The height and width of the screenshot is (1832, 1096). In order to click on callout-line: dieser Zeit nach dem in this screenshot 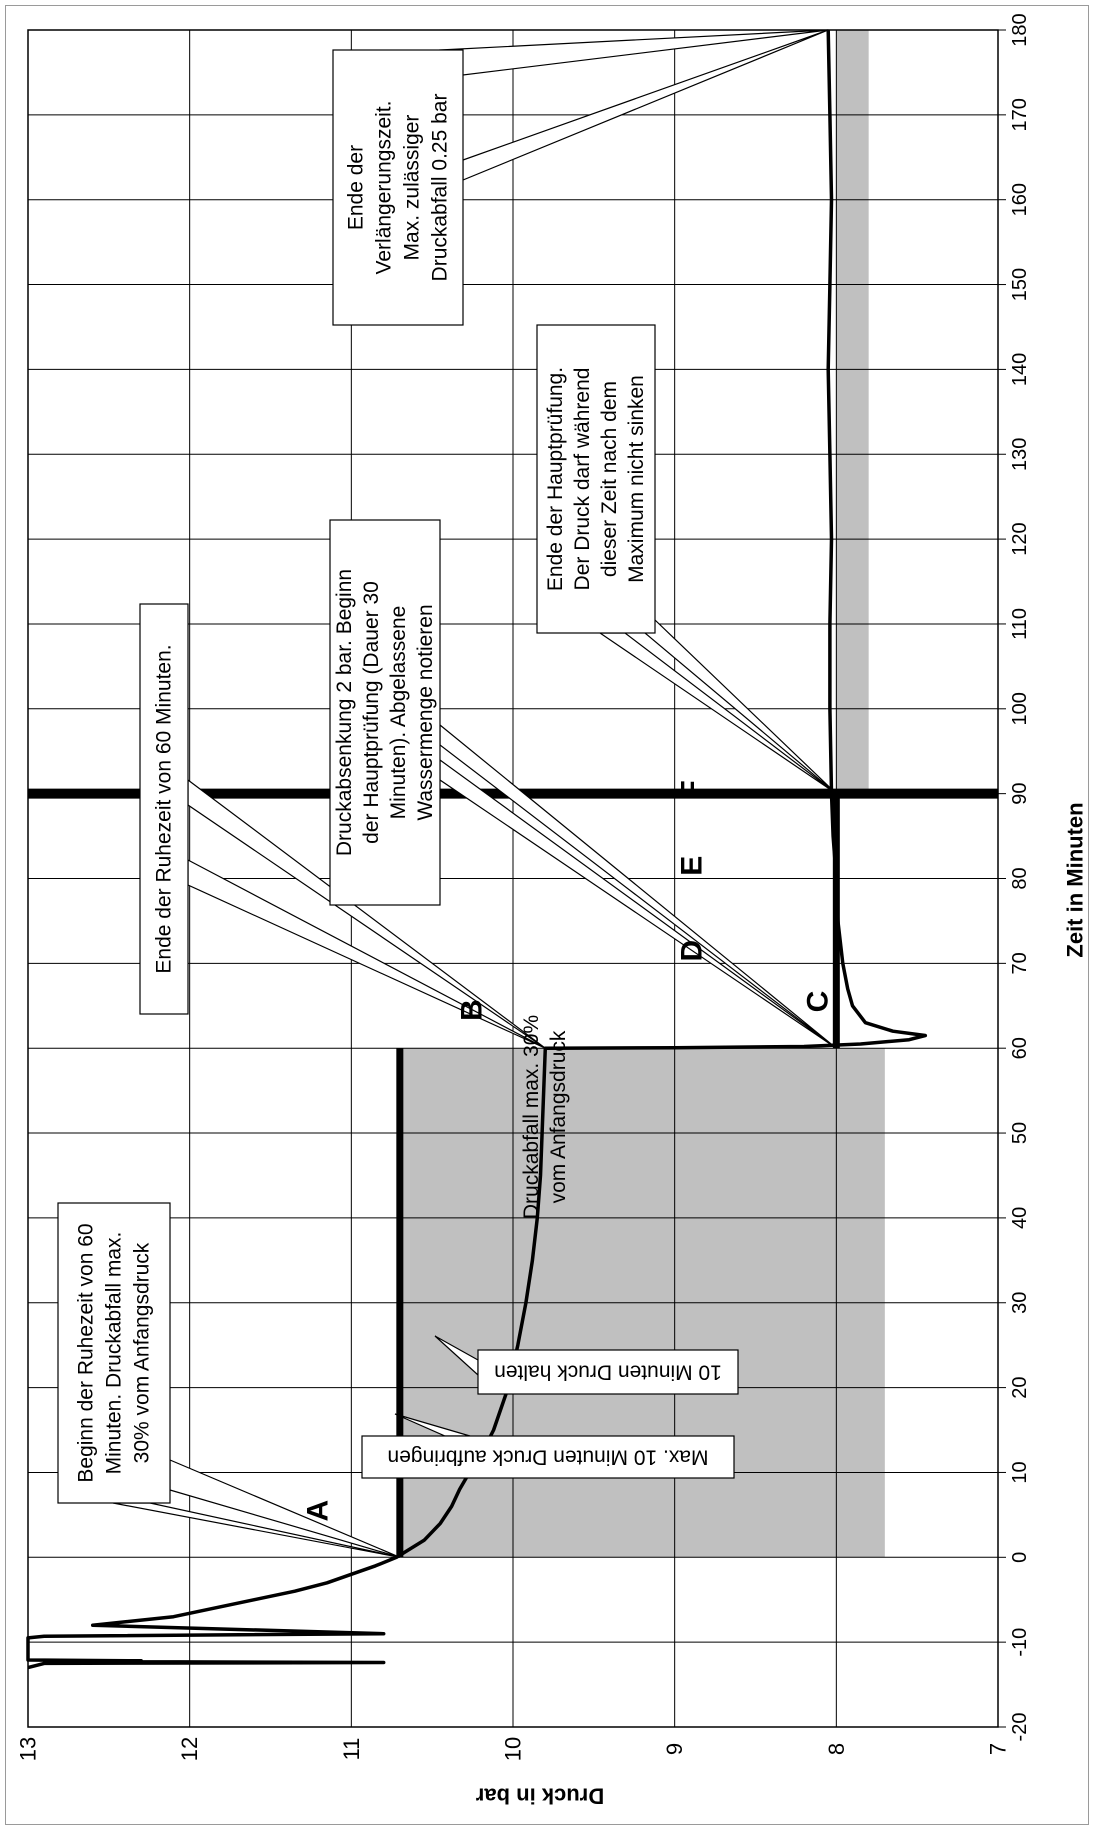, I will do `click(609, 479)`.